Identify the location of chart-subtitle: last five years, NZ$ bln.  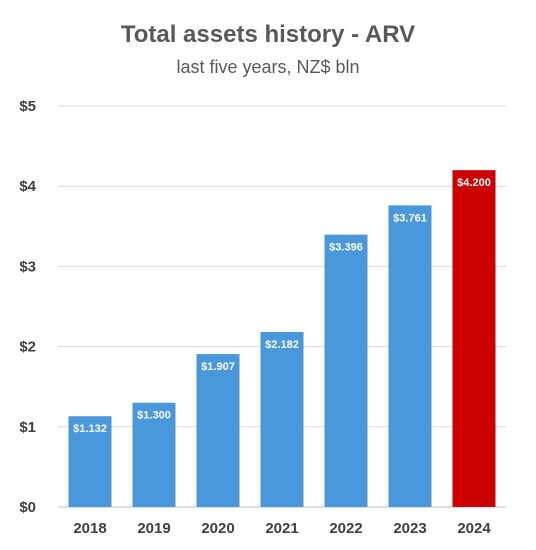
(267, 67).